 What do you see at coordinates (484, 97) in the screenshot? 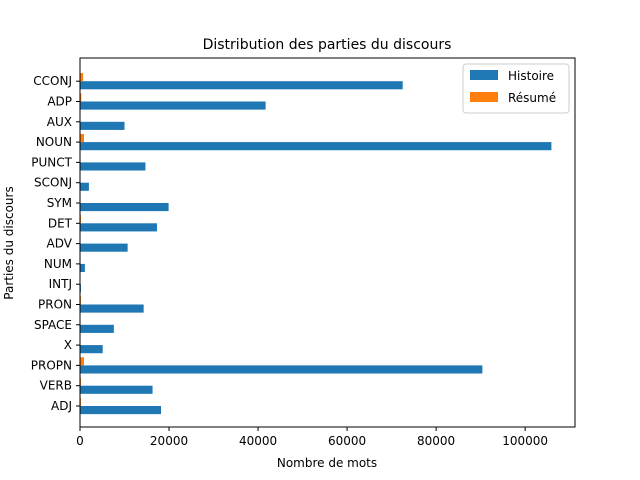
I see `legend-swatch-resume` at bounding box center [484, 97].